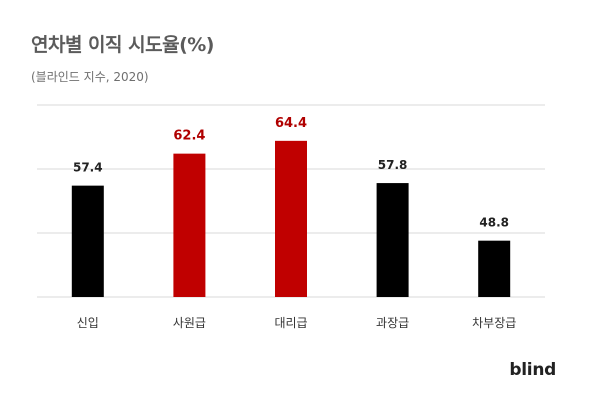 This screenshot has height=414, width=600. I want to click on data-label: 57.4, so click(88, 168).